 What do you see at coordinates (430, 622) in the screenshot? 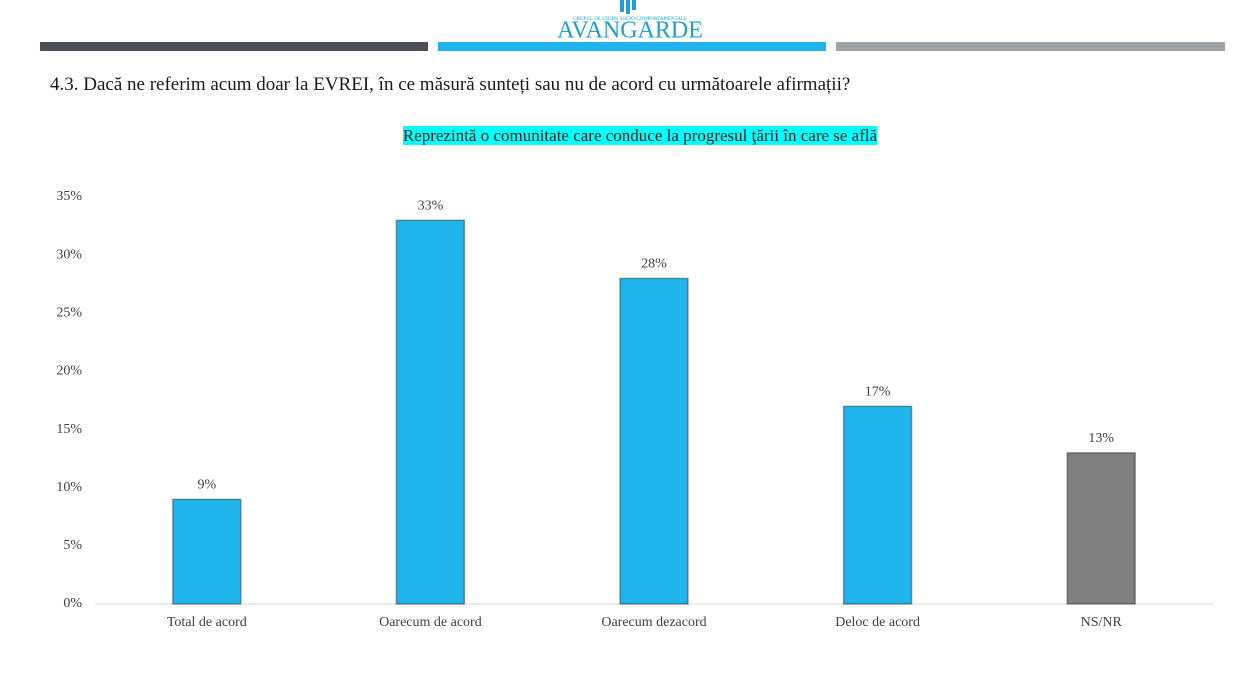
I see `x-tick-label: Oarecum de acord` at bounding box center [430, 622].